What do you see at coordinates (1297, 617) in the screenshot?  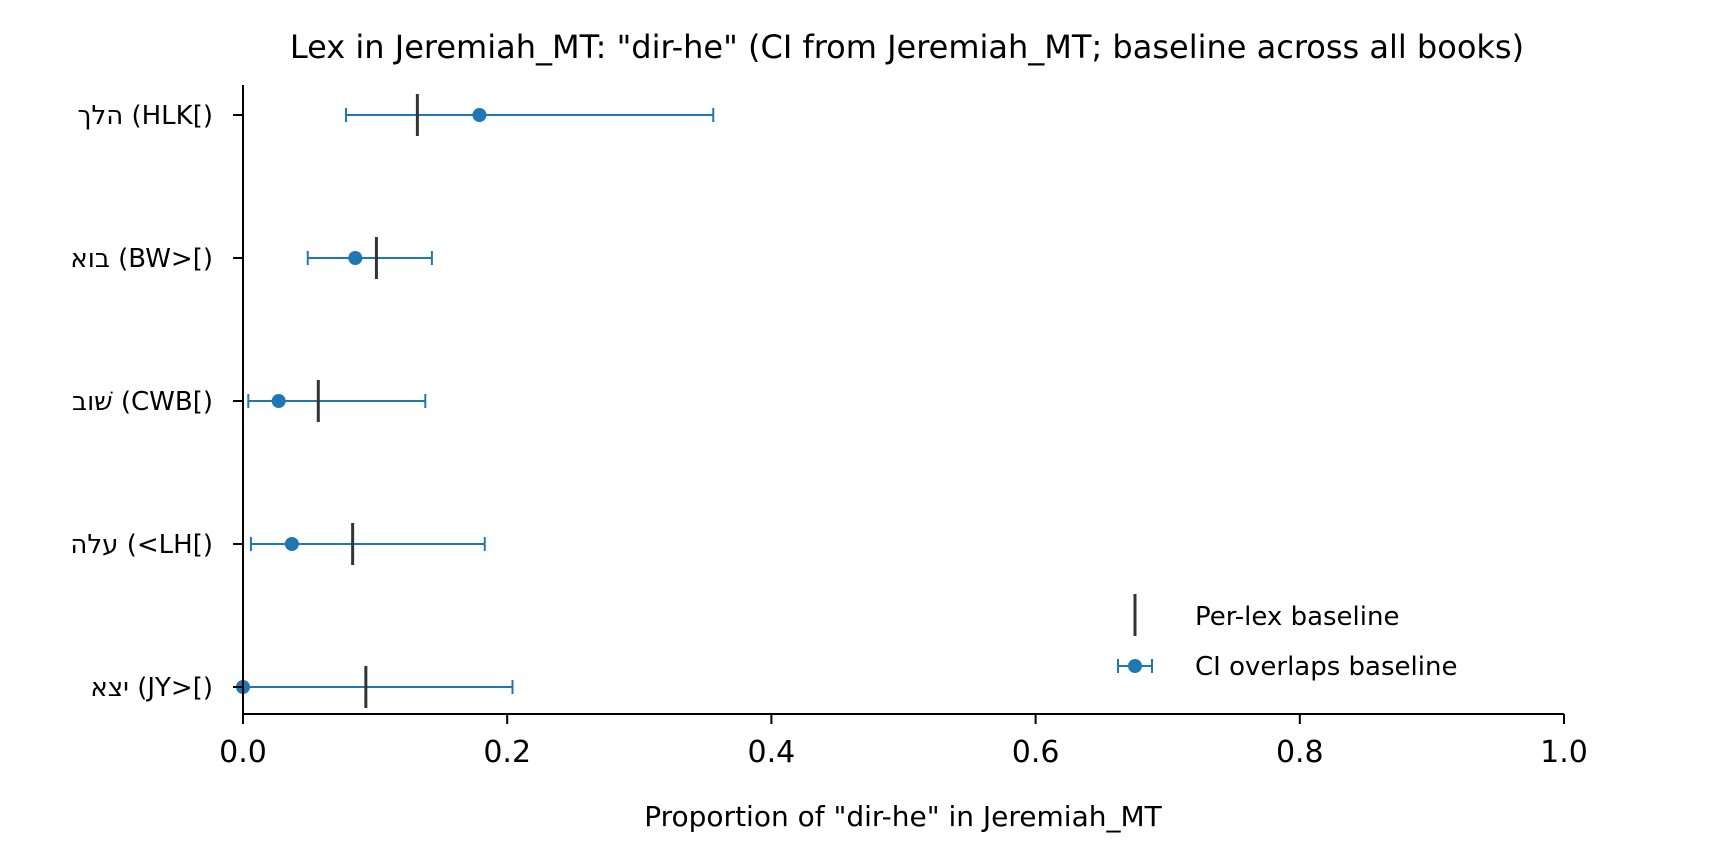 I see `legend-label-baseline: Per-lex baseline` at bounding box center [1297, 617].